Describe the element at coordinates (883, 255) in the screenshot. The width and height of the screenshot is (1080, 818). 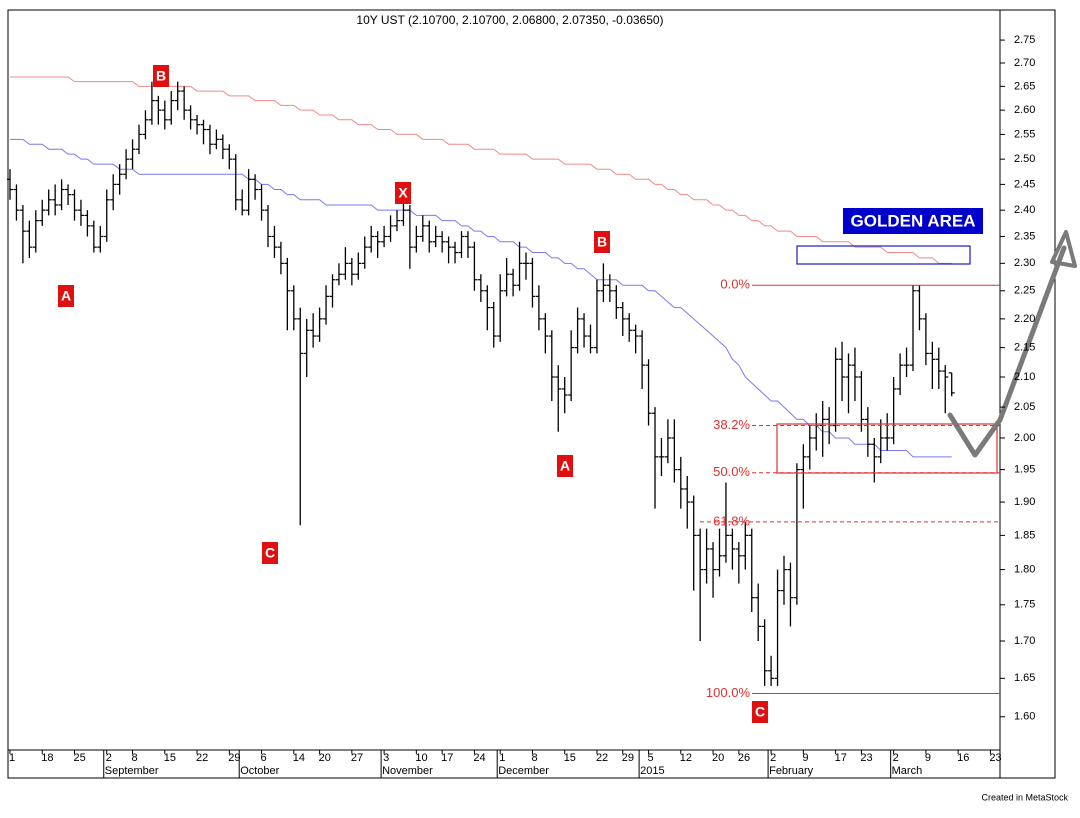
I see `golden-box` at that location.